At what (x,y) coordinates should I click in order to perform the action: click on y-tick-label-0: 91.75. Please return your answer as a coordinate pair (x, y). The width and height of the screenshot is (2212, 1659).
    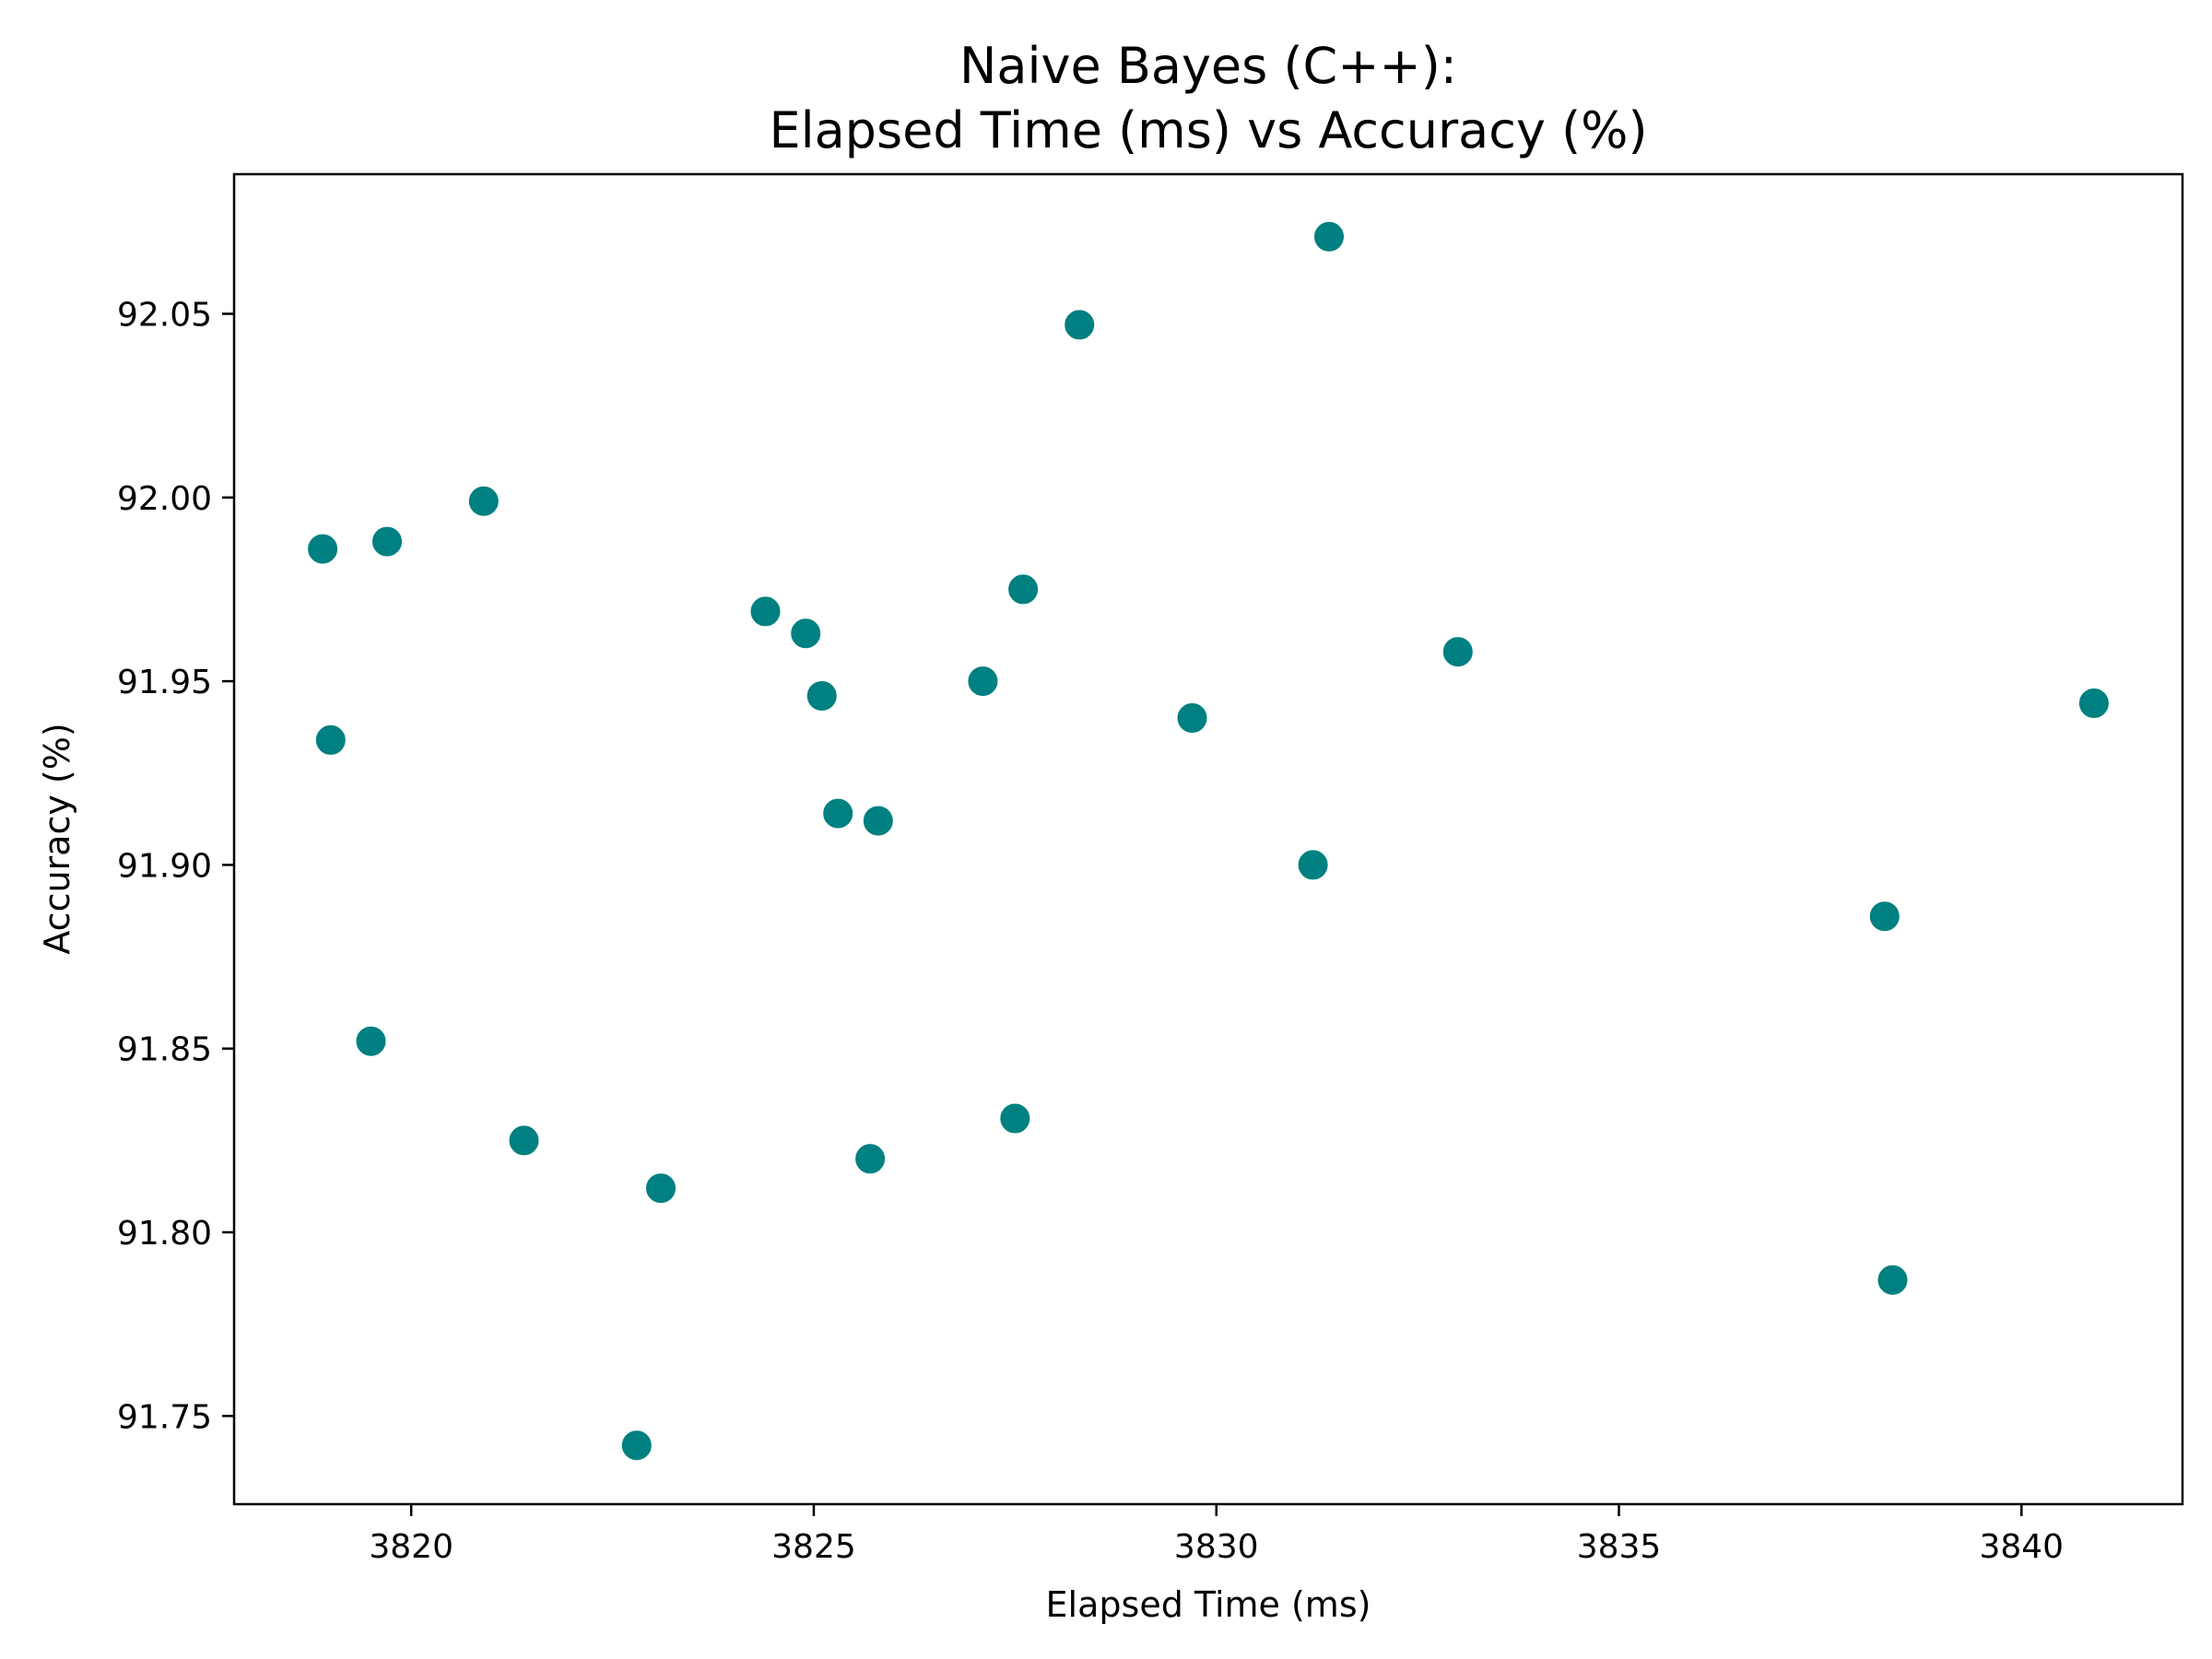
    Looking at the image, I should click on (164, 1417).